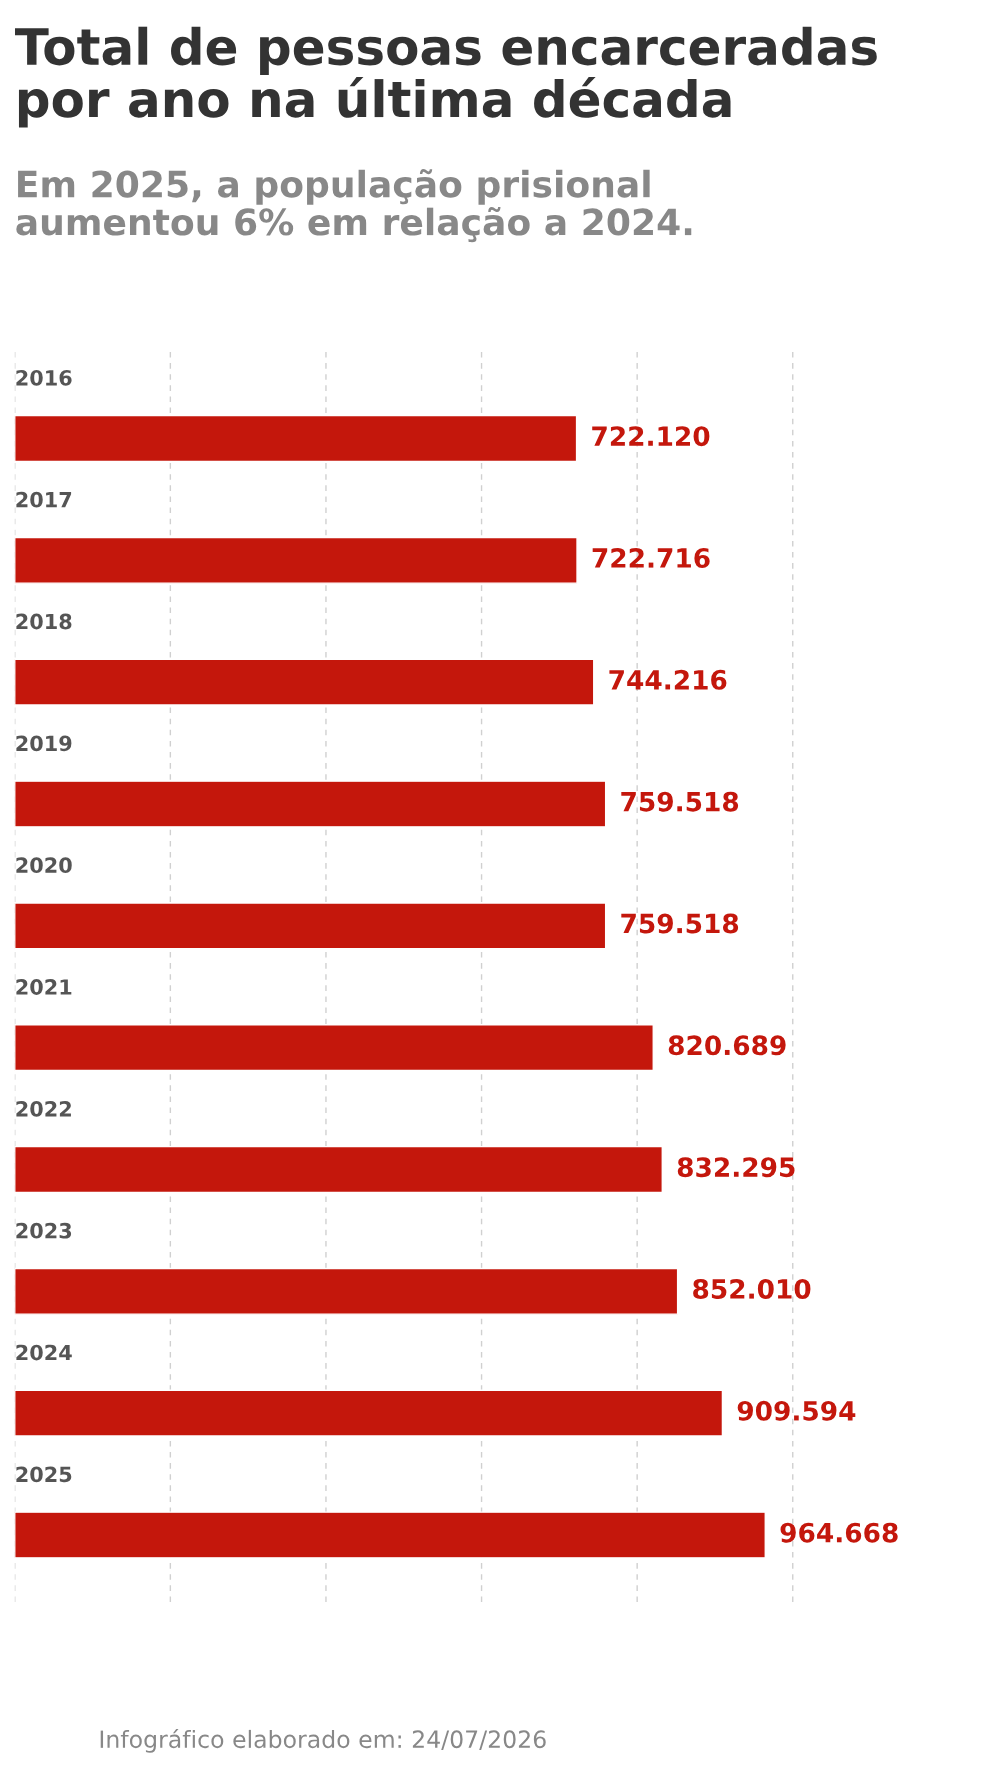  What do you see at coordinates (43, 1108) in the screenshot?
I see `y-tick-label: 2022` at bounding box center [43, 1108].